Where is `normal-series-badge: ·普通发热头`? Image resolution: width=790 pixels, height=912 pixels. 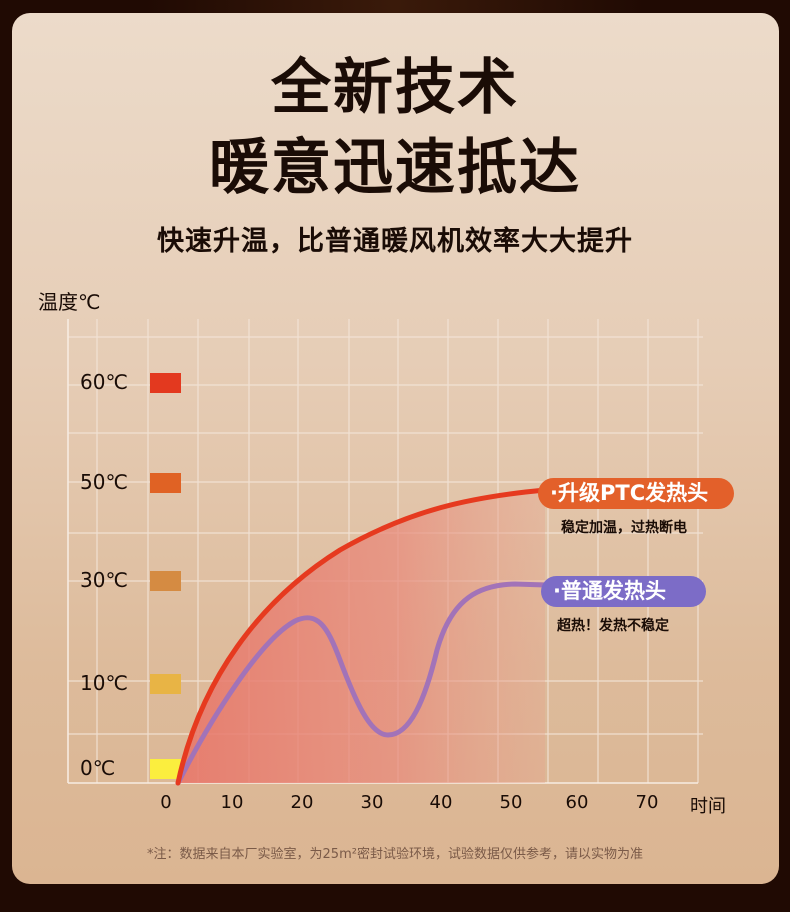 normal-series-badge: ·普通发热头 is located at coordinates (623, 591).